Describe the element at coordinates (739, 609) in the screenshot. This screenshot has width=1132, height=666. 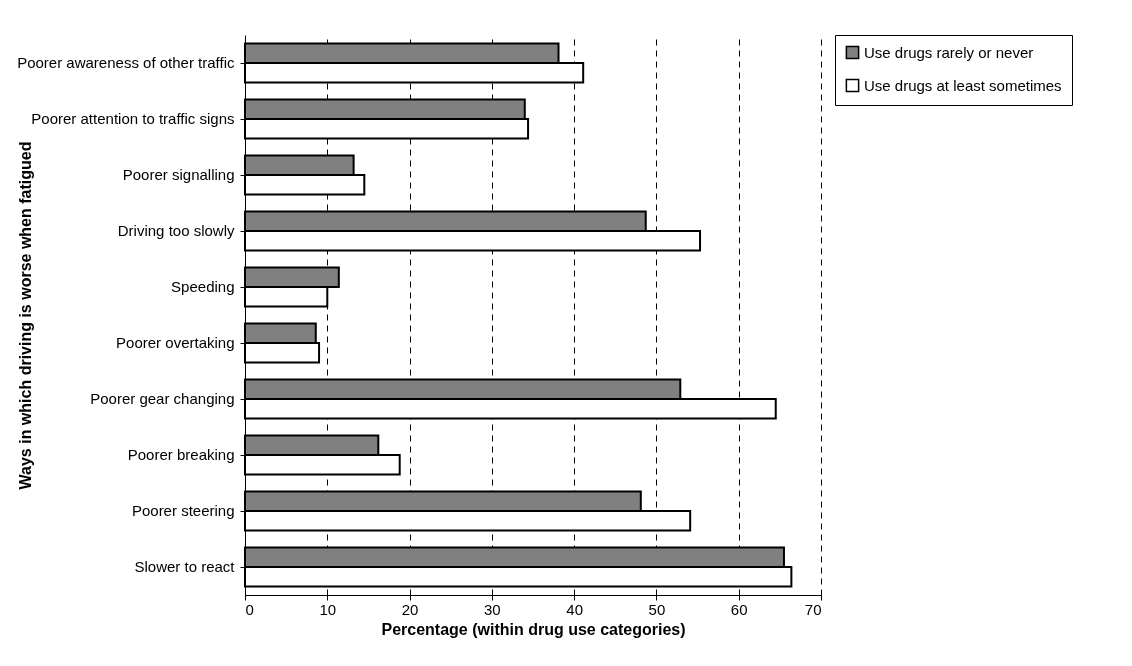
I see `x-tick-label: 60` at that location.